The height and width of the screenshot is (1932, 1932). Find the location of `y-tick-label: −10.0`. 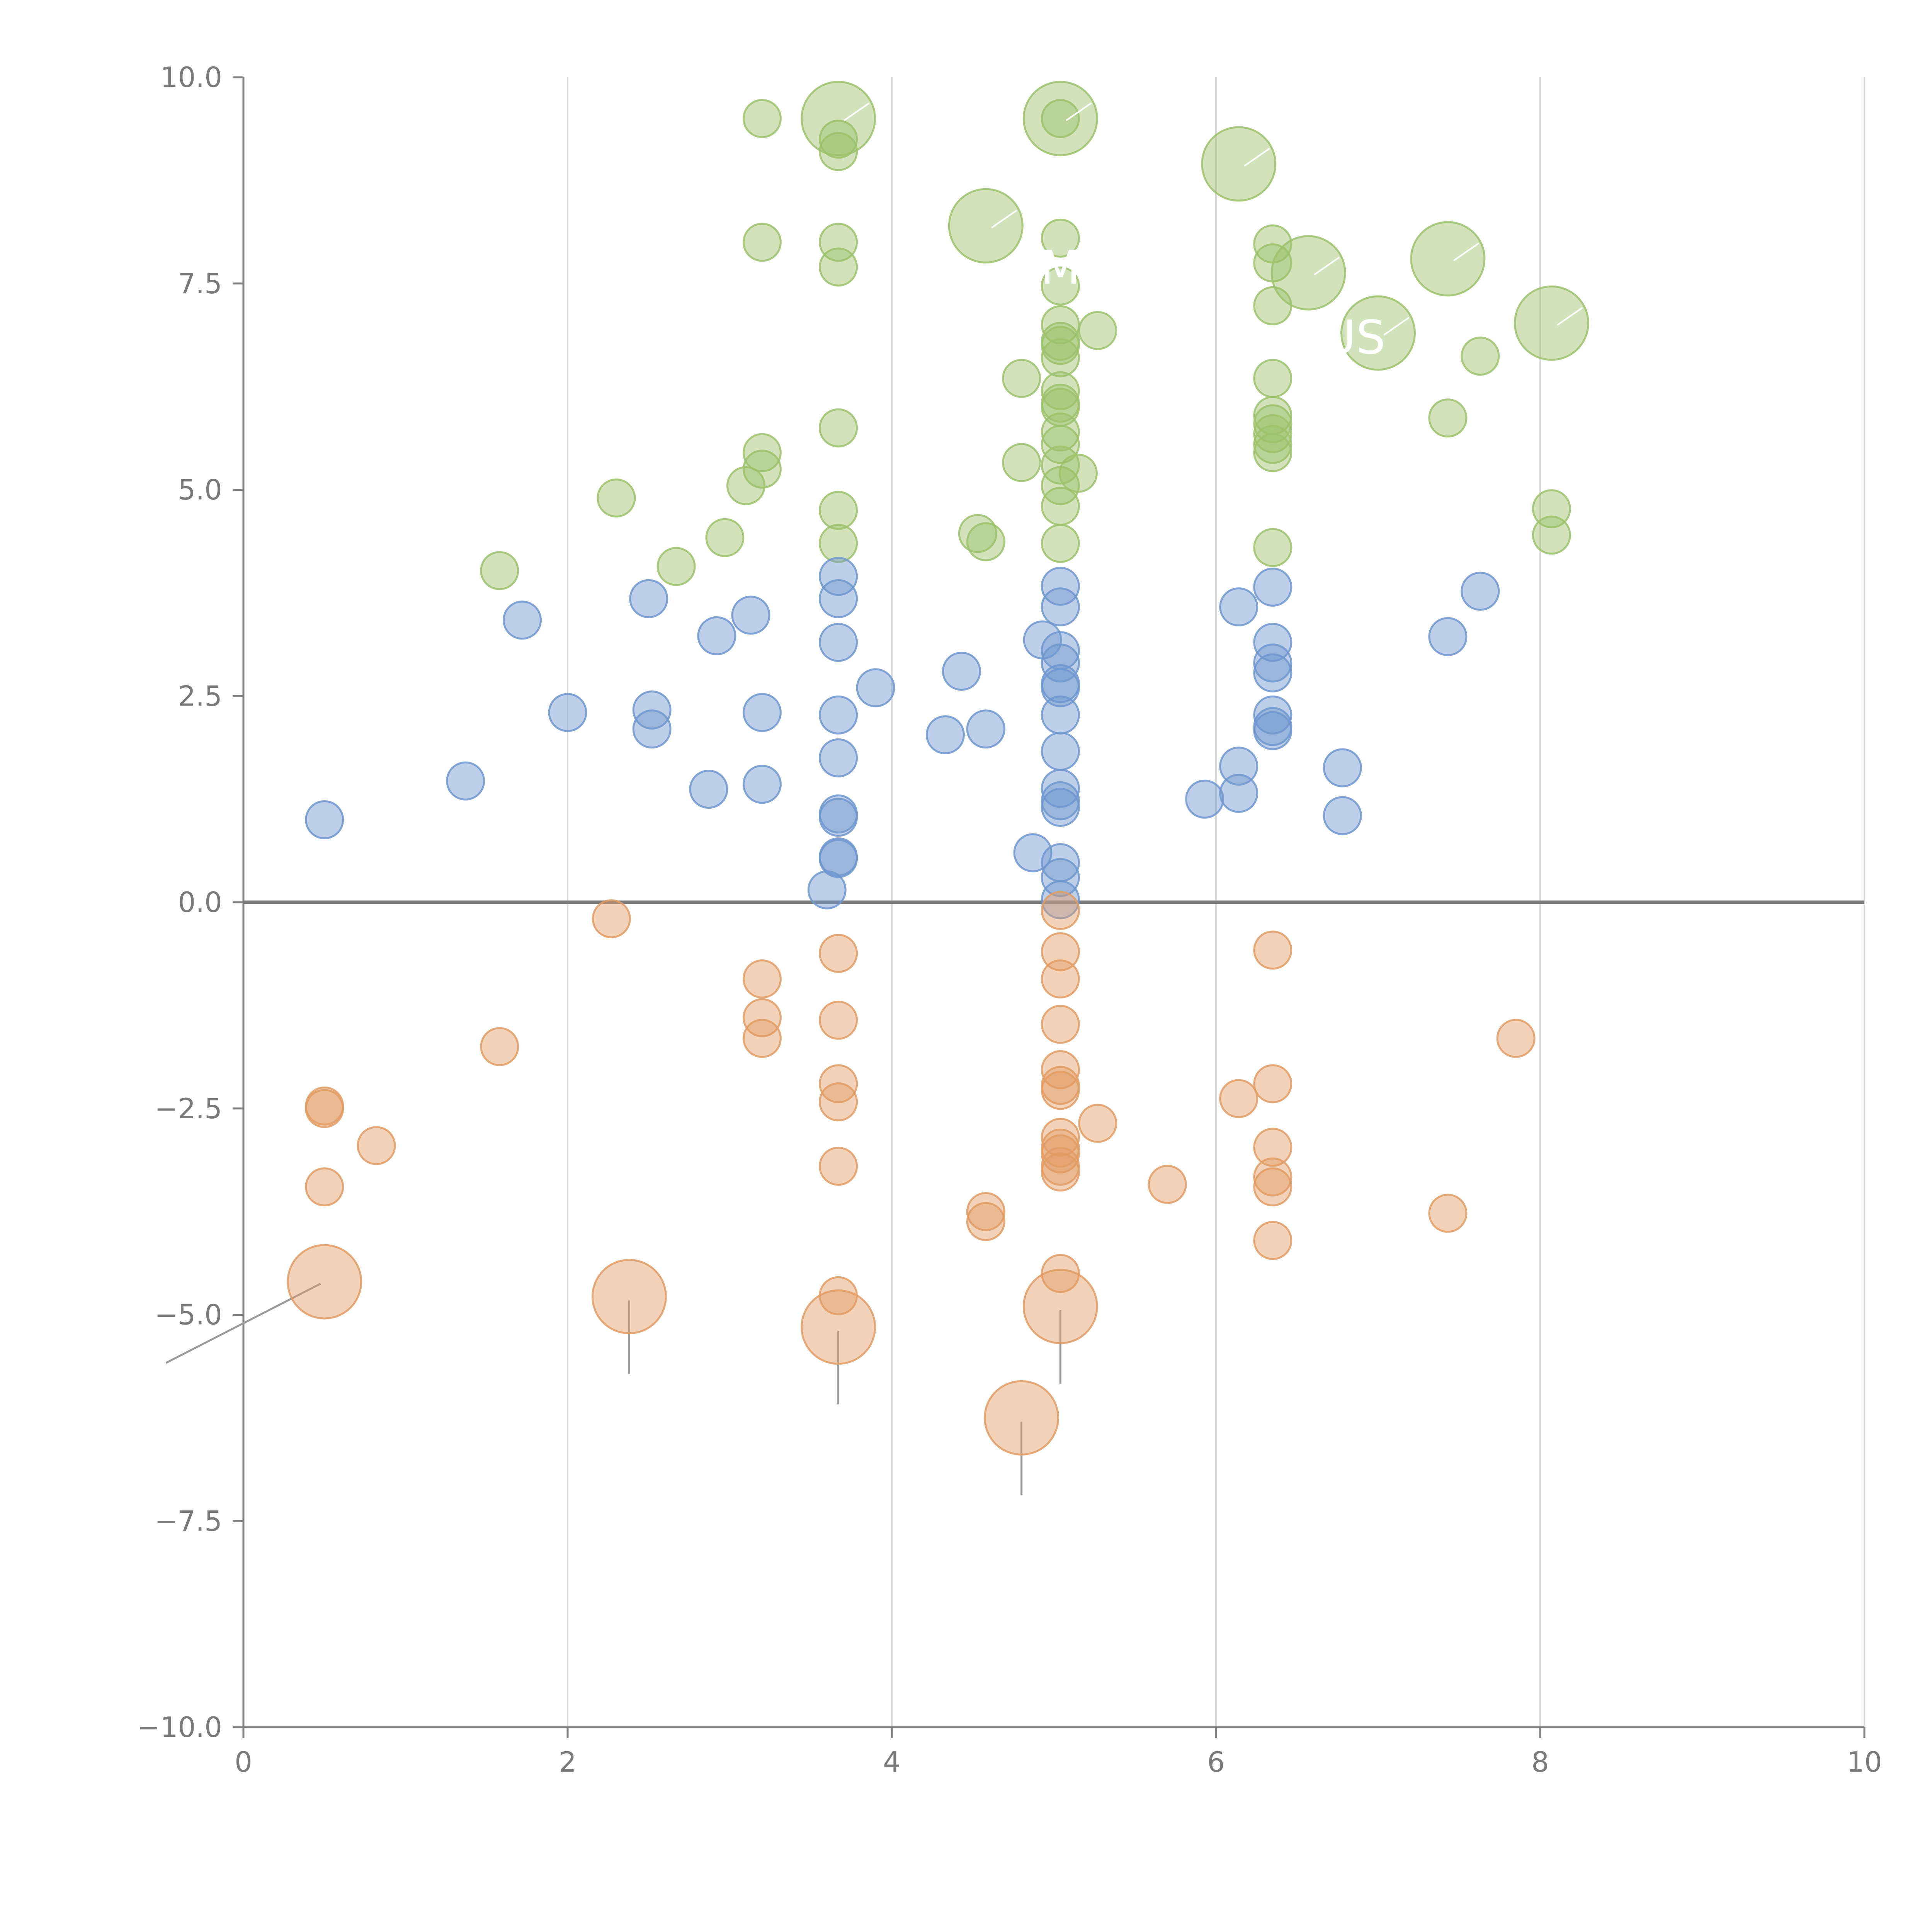

y-tick-label: −10.0 is located at coordinates (179, 1727).